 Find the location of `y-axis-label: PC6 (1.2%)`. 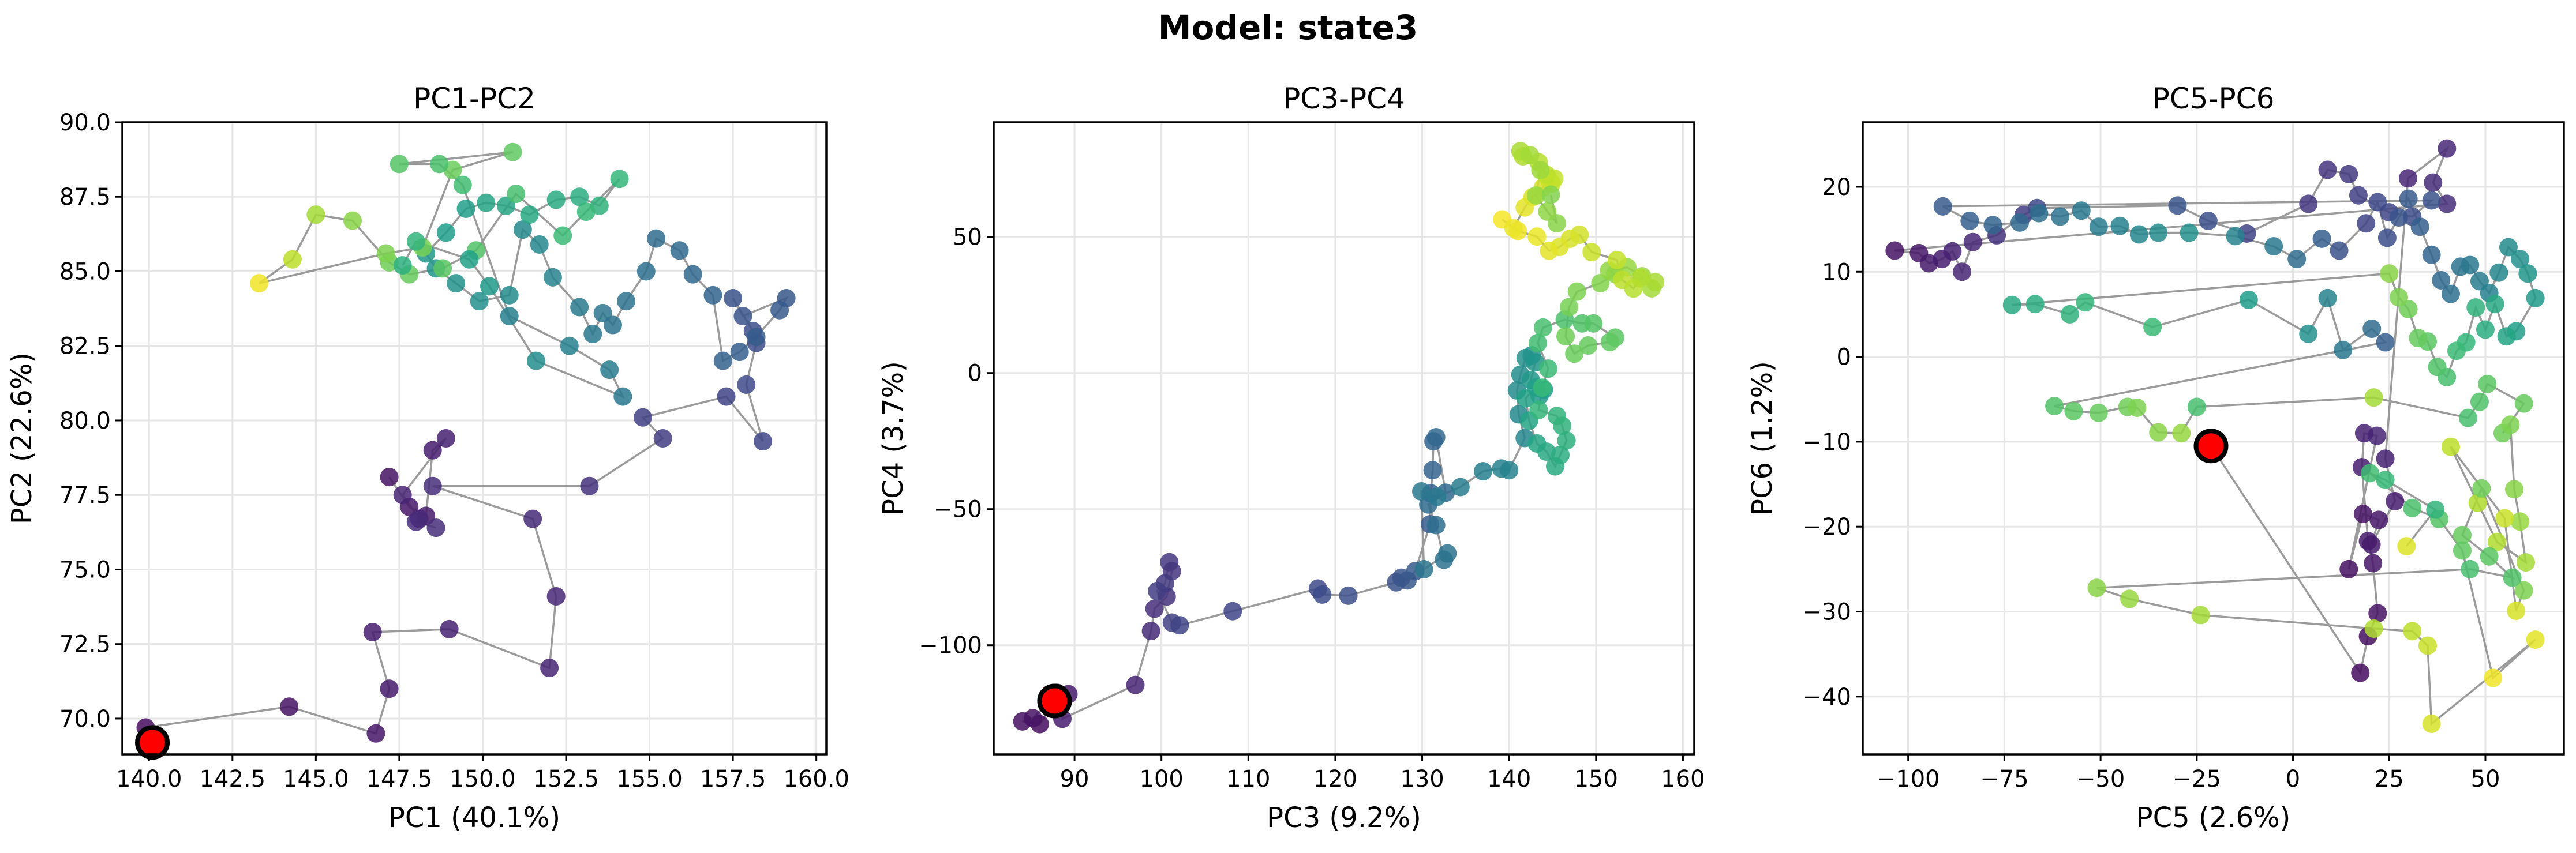

y-axis-label: PC6 (1.2%) is located at coordinates (1762, 439).